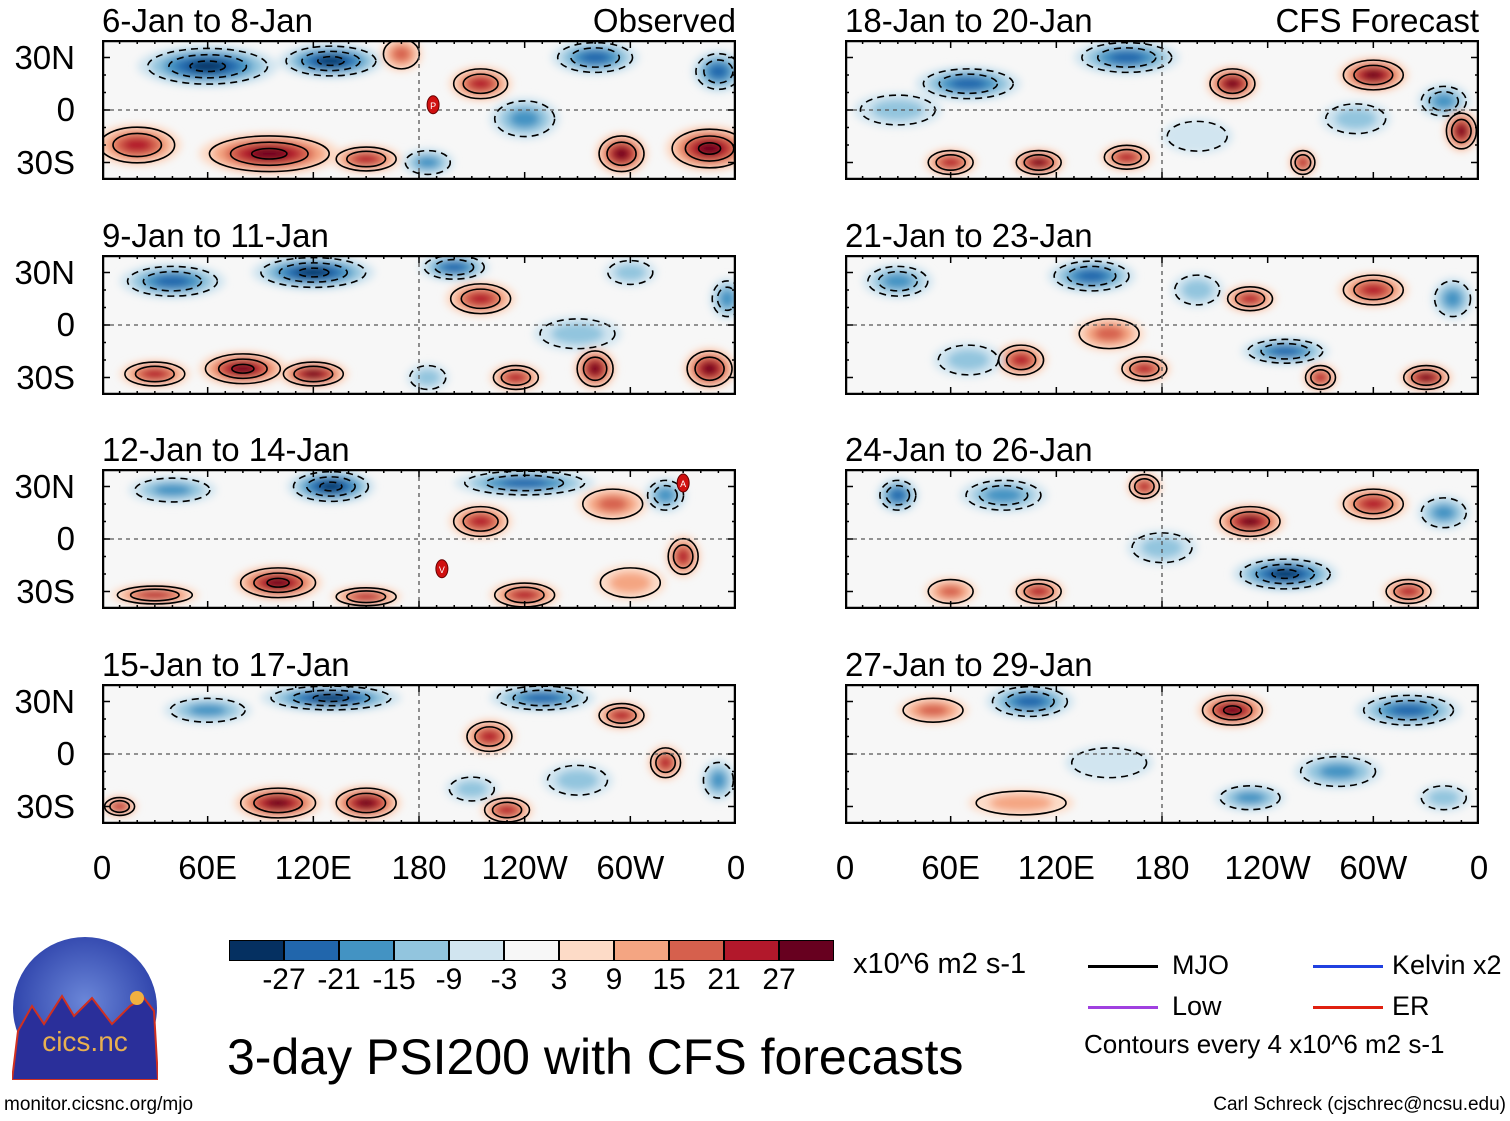 This screenshot has width=1510, height=1121. Describe the element at coordinates (614, 979) in the screenshot. I see `colorbar-tick: 9` at that location.